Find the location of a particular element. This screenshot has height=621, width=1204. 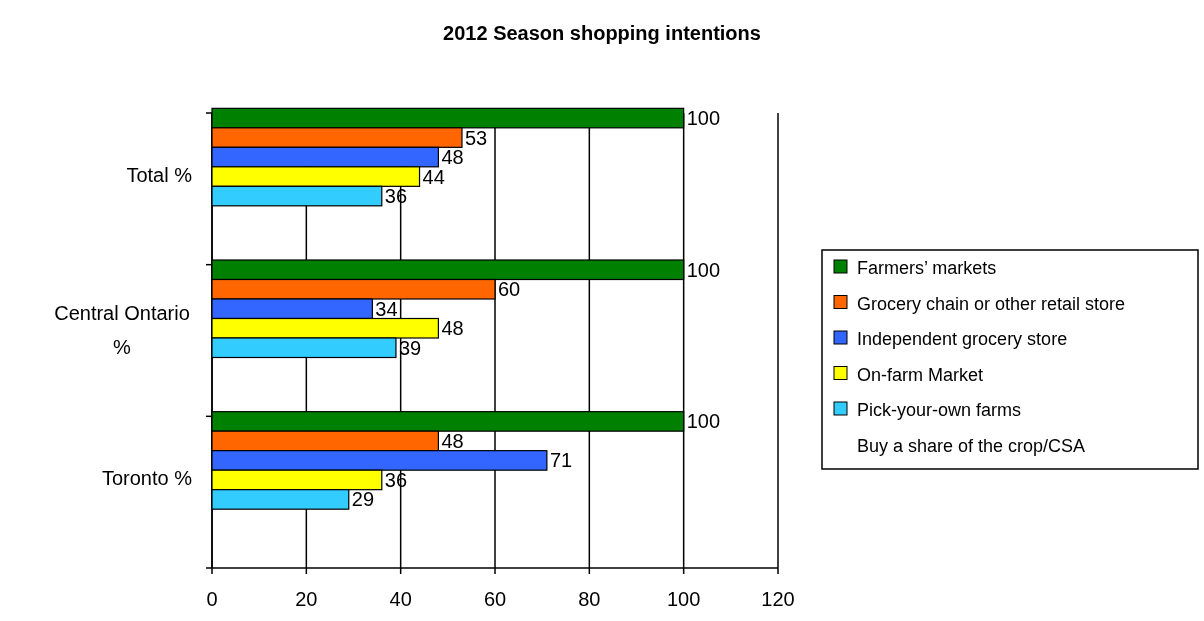

legend-label: On-farm Market is located at coordinates (920, 374).